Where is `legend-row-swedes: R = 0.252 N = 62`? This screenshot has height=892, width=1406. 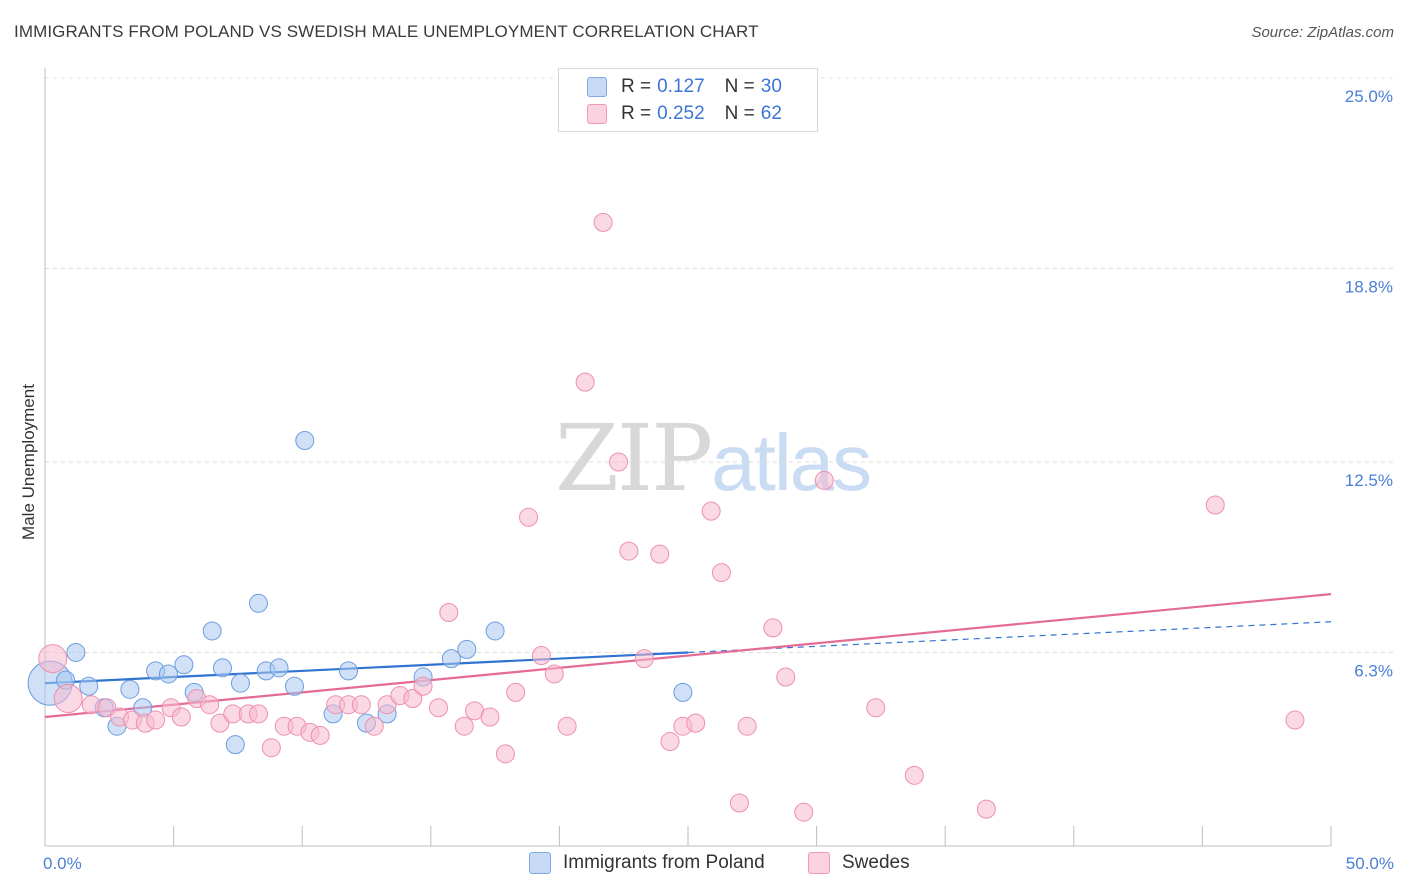
legend-row-swedes: R = 0.252 N = 62 is located at coordinates (694, 114).